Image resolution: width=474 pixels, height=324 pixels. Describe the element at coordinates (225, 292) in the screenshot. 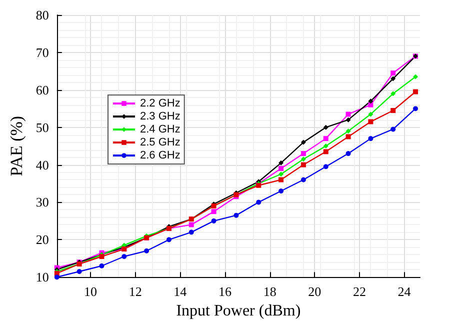

I see `x-tick-label: 16` at that location.